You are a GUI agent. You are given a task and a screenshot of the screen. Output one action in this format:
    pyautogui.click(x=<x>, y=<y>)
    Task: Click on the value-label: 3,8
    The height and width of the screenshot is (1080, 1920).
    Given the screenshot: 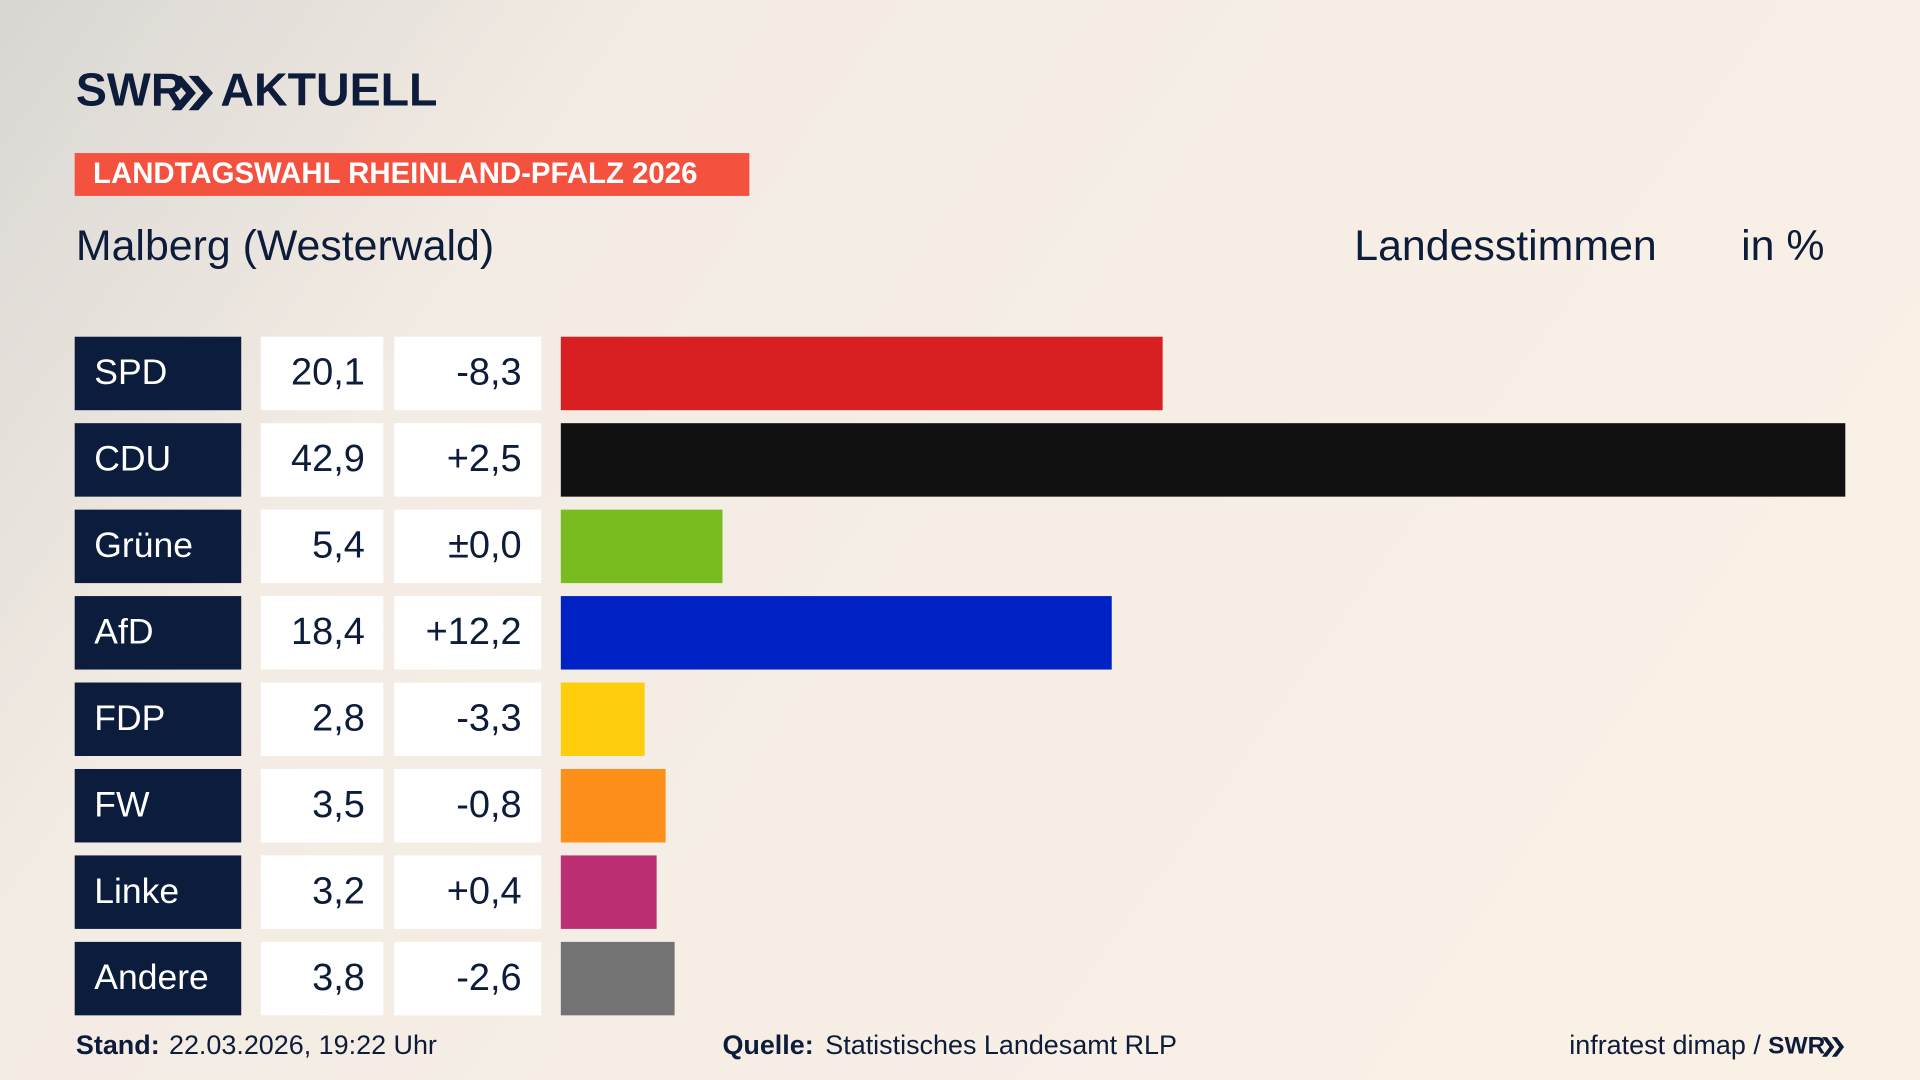 What is the action you would take?
    pyautogui.click(x=338, y=978)
    